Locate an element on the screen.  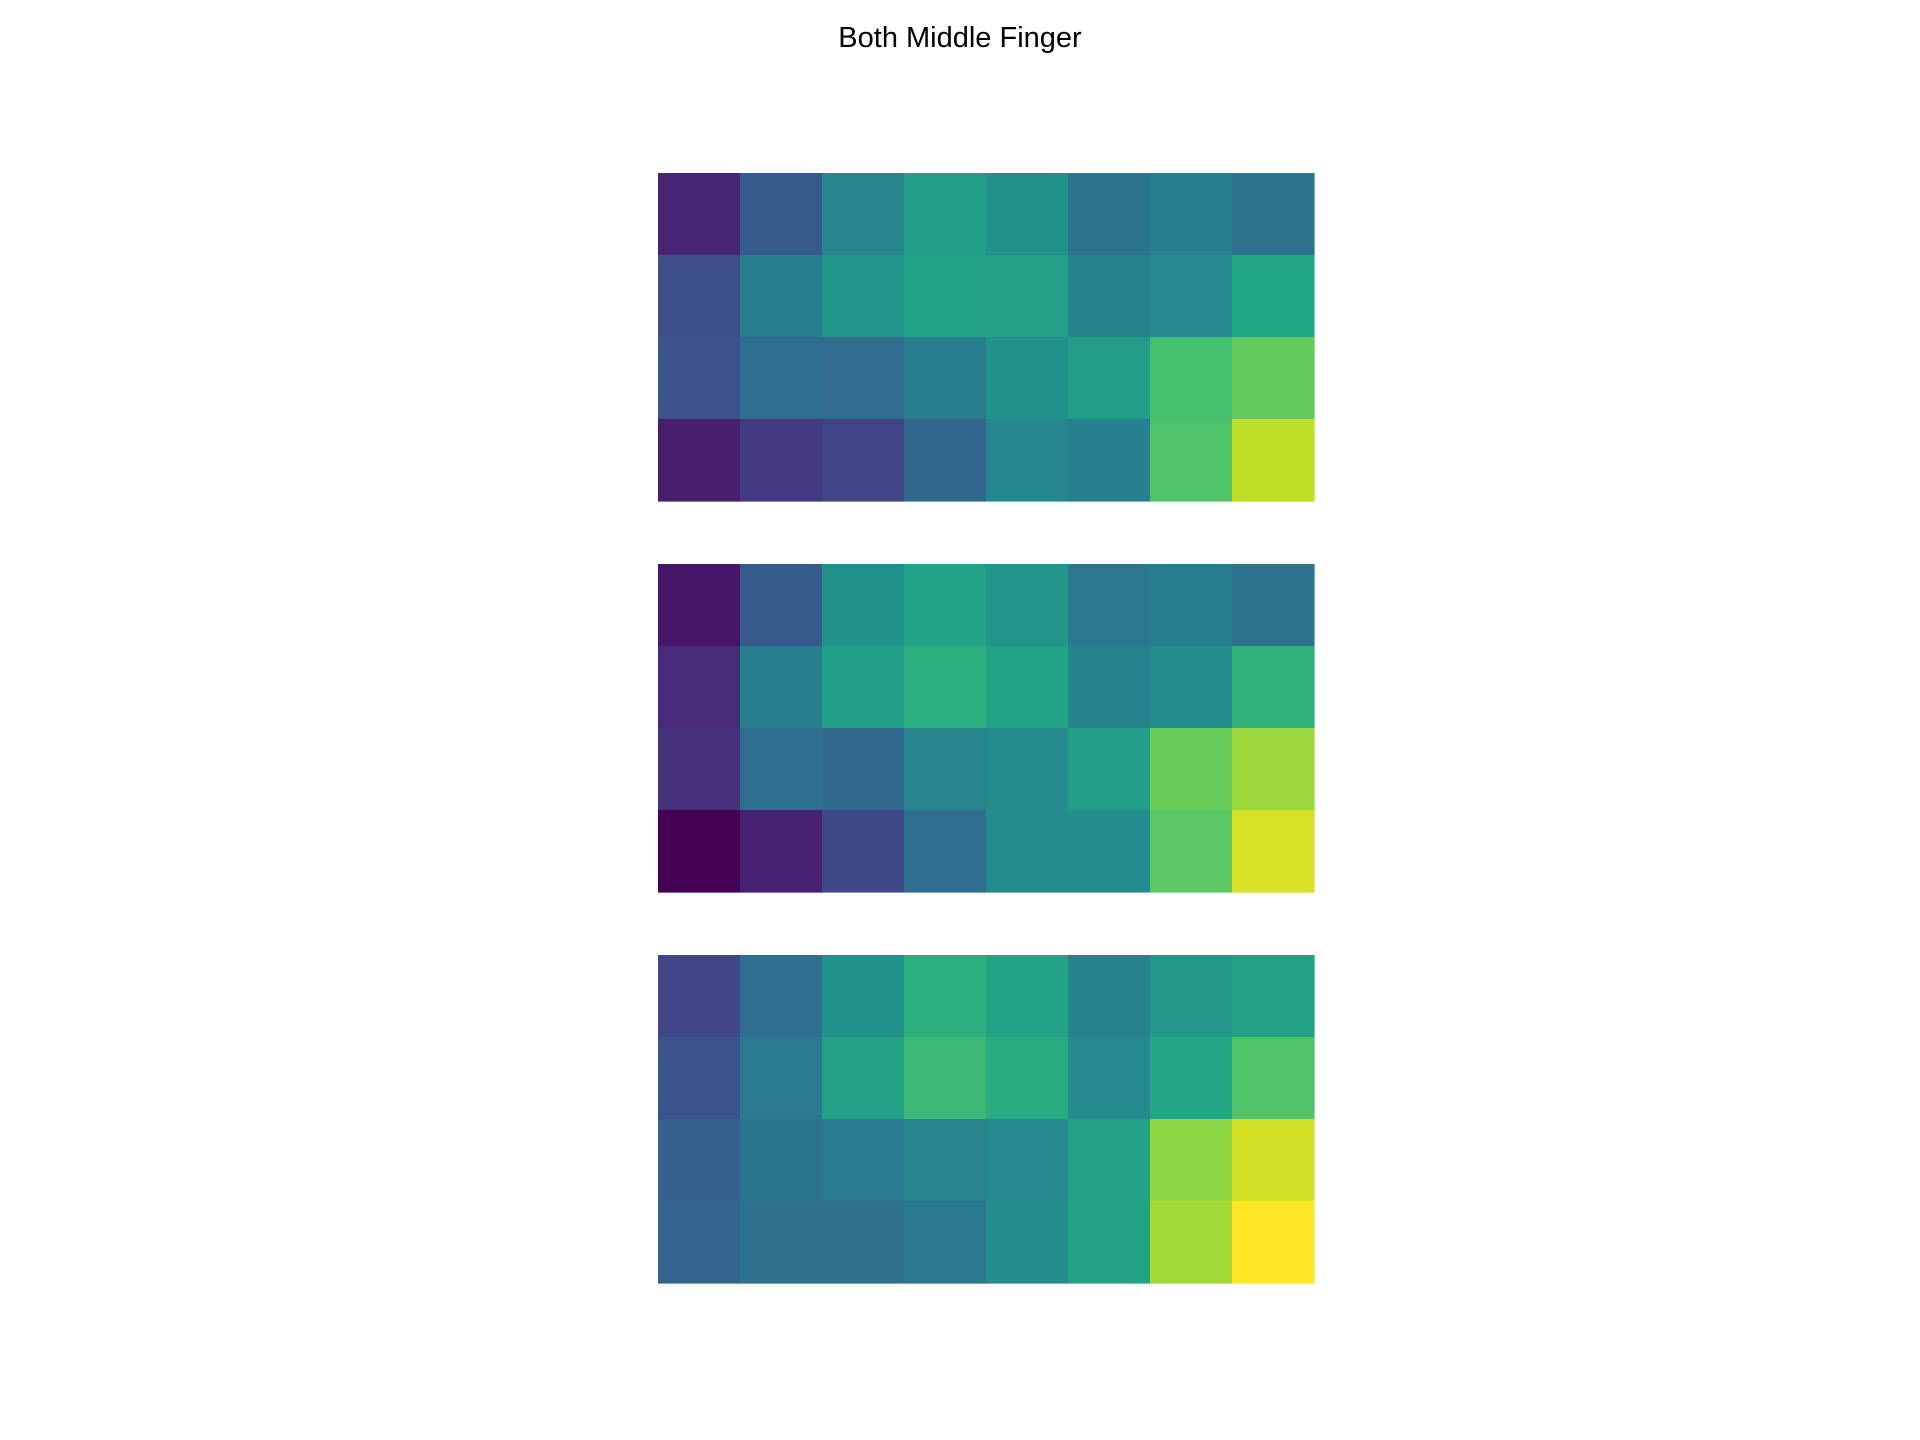
chart-title: Both Middle Finger is located at coordinates (960, 38).